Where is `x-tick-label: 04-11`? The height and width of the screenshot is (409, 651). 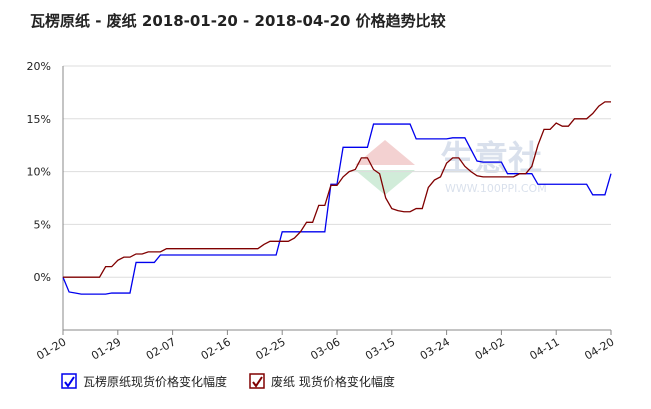
x-tick-label: 04-11 is located at coordinates (545, 348).